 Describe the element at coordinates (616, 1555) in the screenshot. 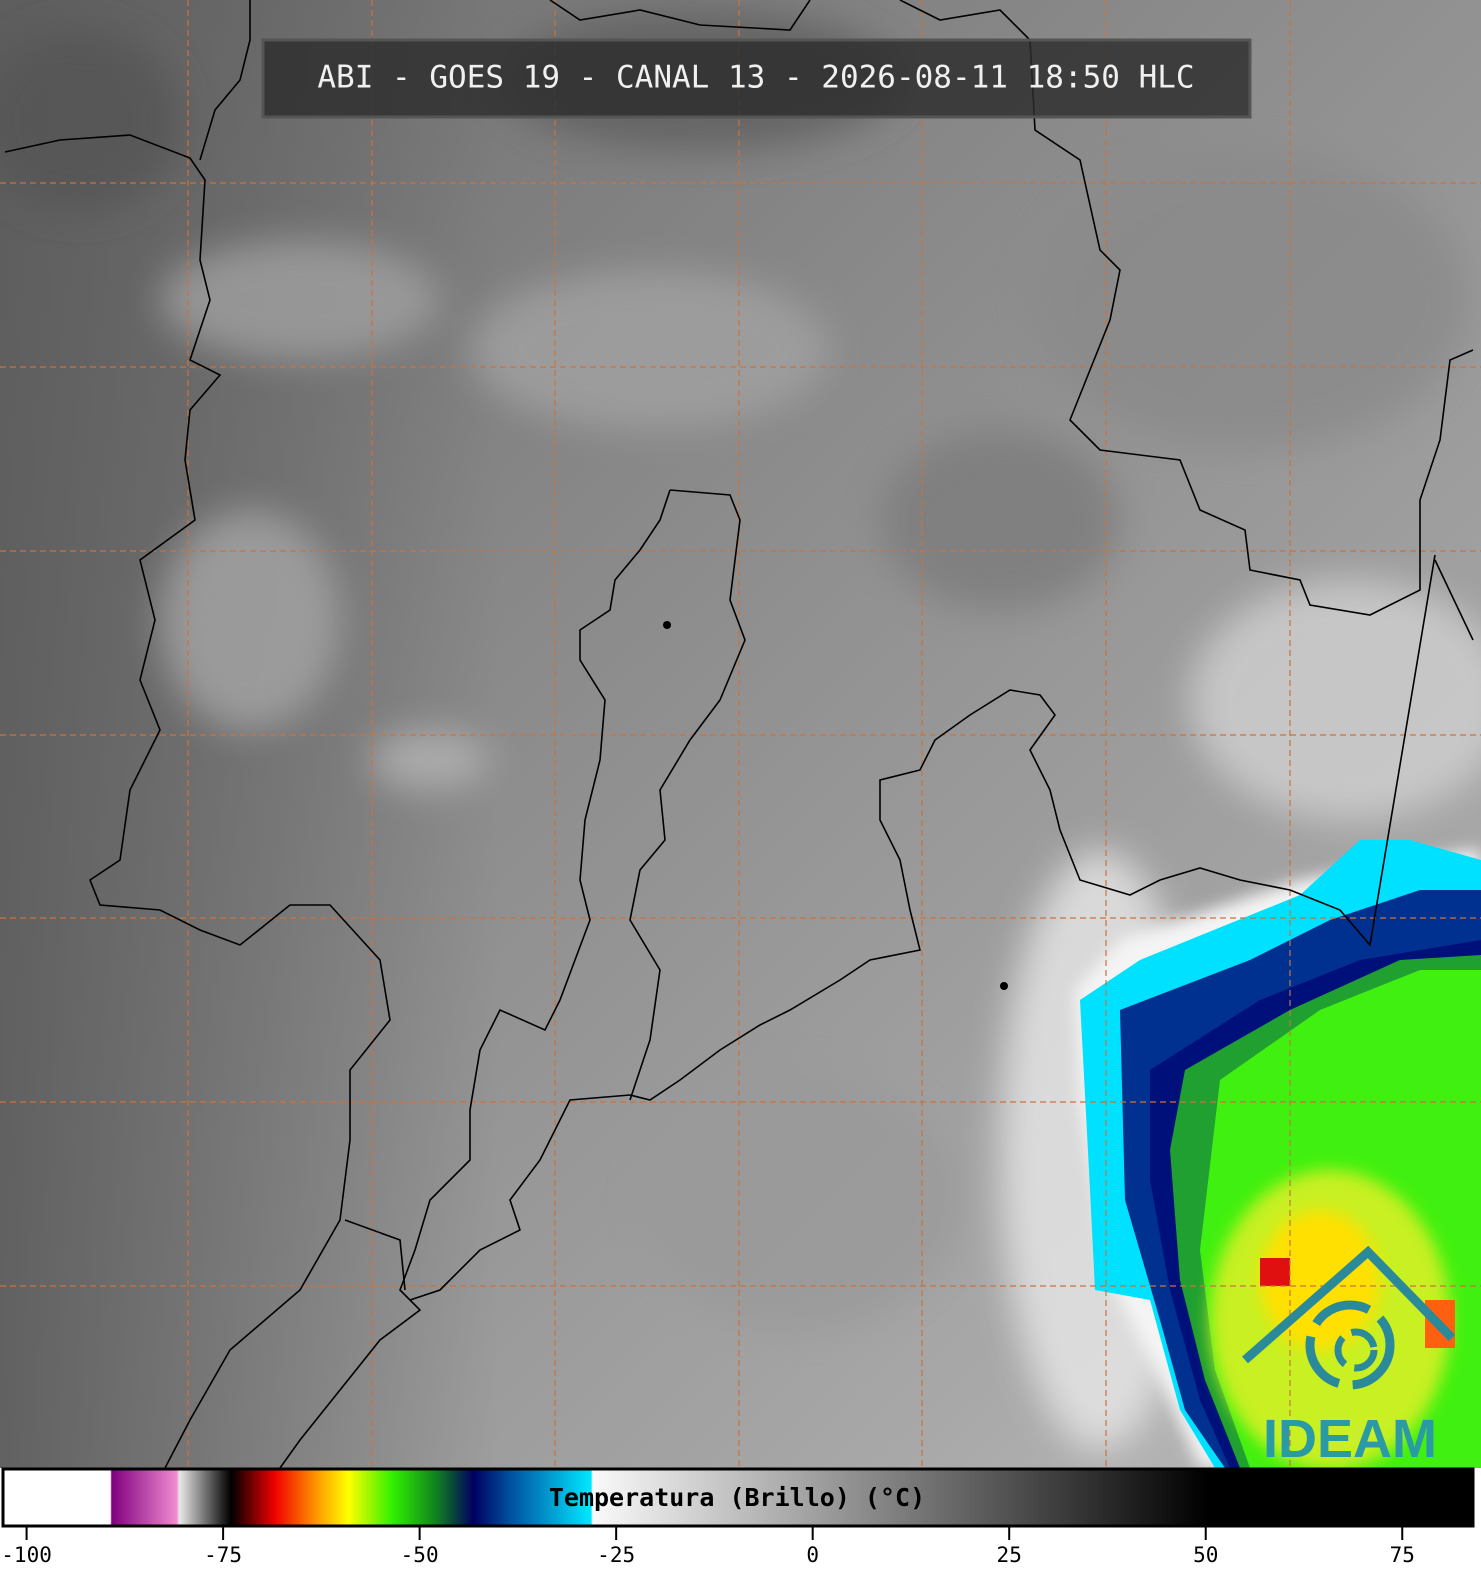

I see `colorbar-tick-label: -25` at that location.